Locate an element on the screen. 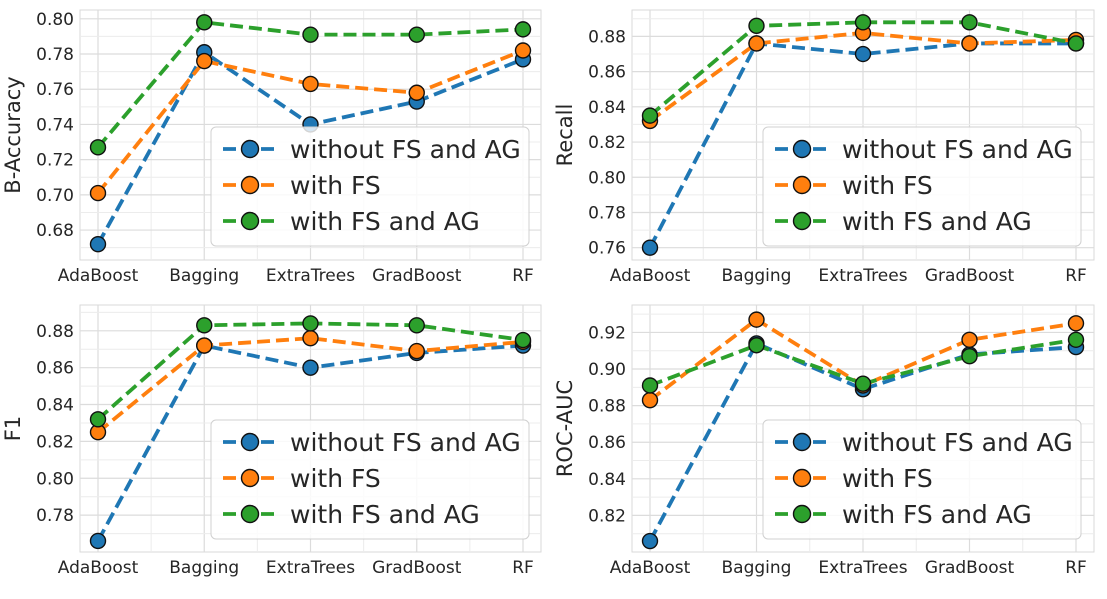 Image resolution: width=1107 pixels, height=599 pixels. y-axis-label: Recall is located at coordinates (565, 135).